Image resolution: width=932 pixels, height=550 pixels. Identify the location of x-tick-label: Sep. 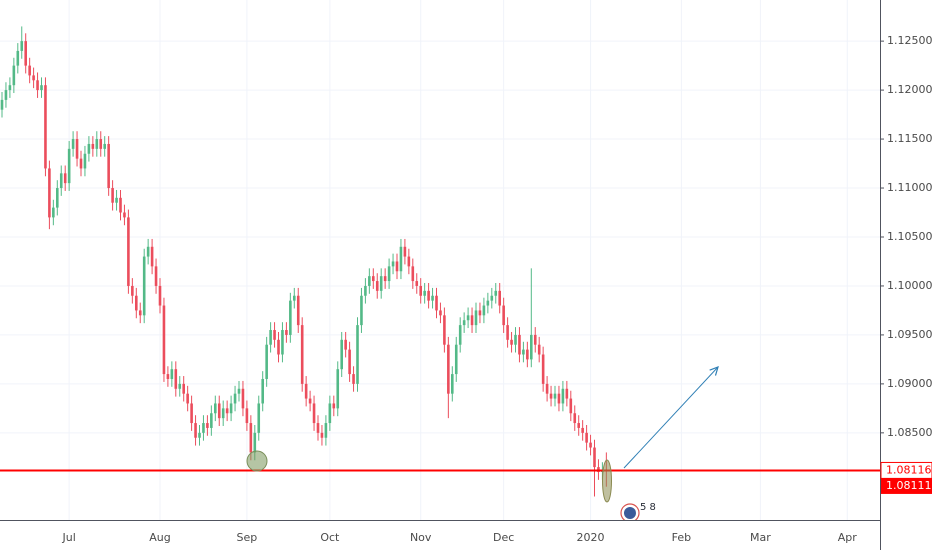
(247, 537).